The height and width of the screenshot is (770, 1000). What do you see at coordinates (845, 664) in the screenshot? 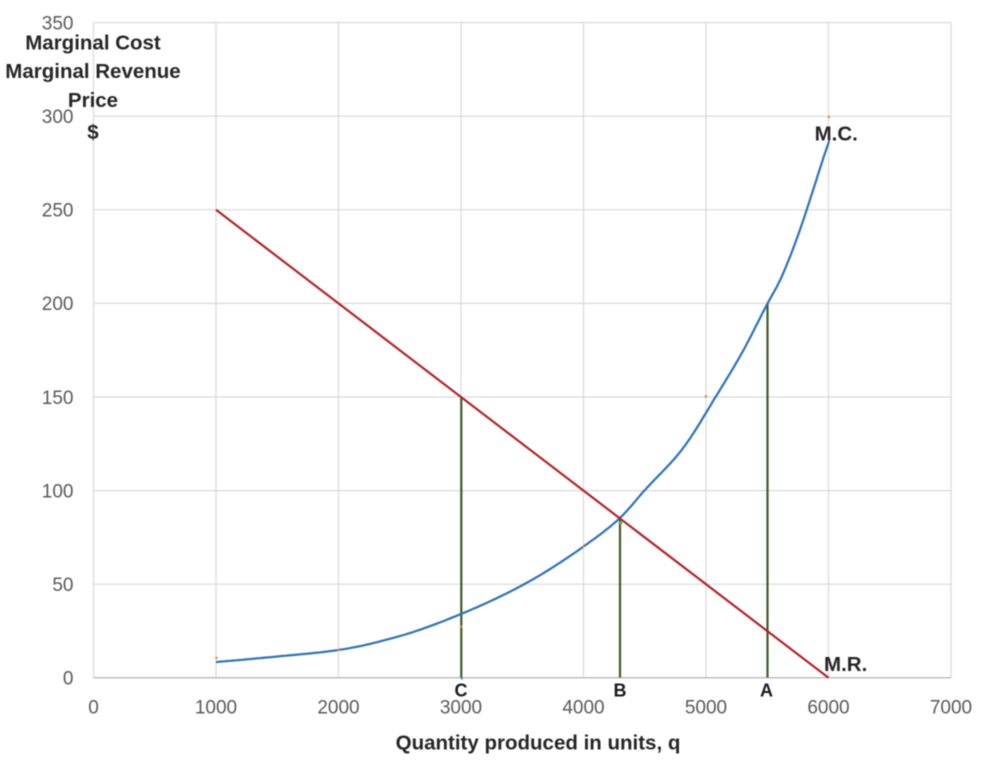
I see `svg-text: M.R.` at bounding box center [845, 664].